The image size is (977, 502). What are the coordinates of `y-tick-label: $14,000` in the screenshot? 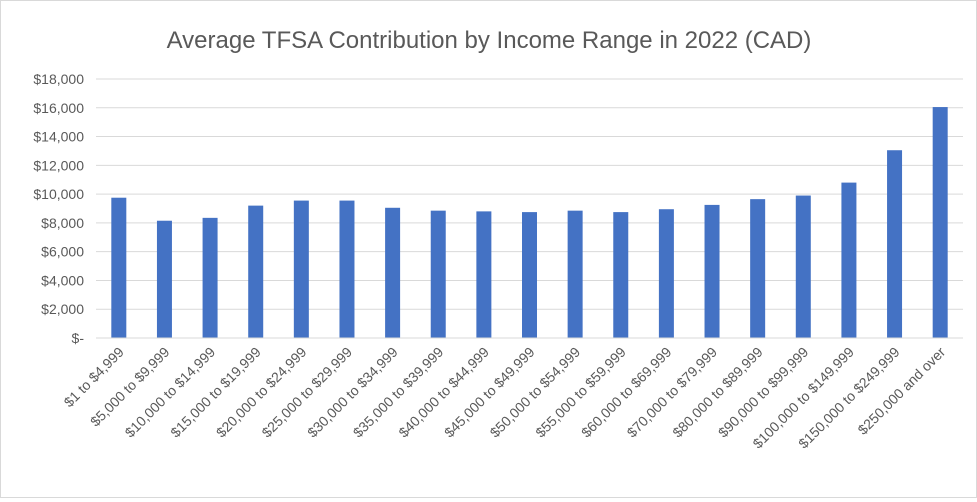 It's located at (58, 137).